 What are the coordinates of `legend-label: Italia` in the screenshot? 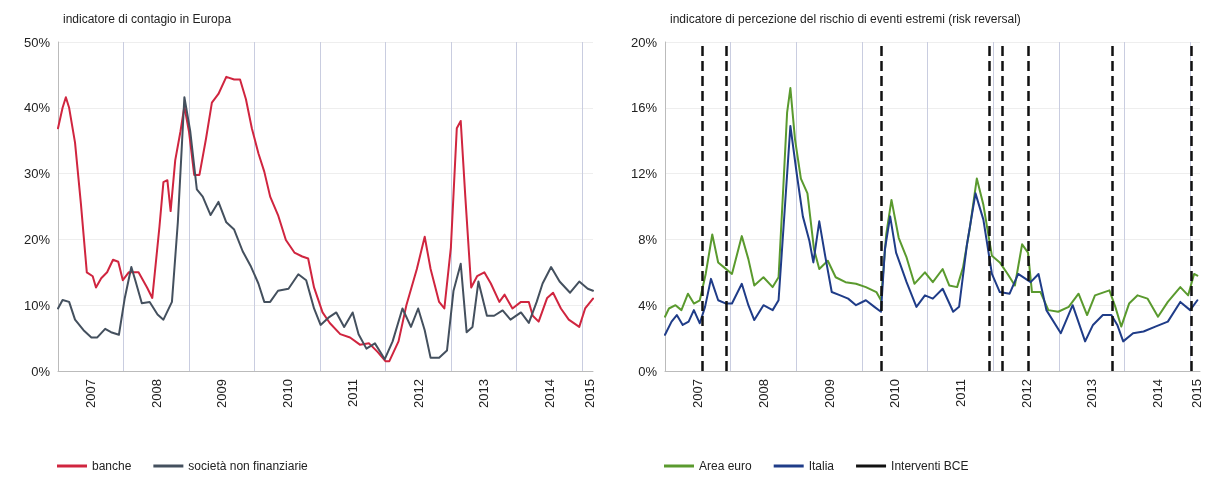 It's located at (821, 466).